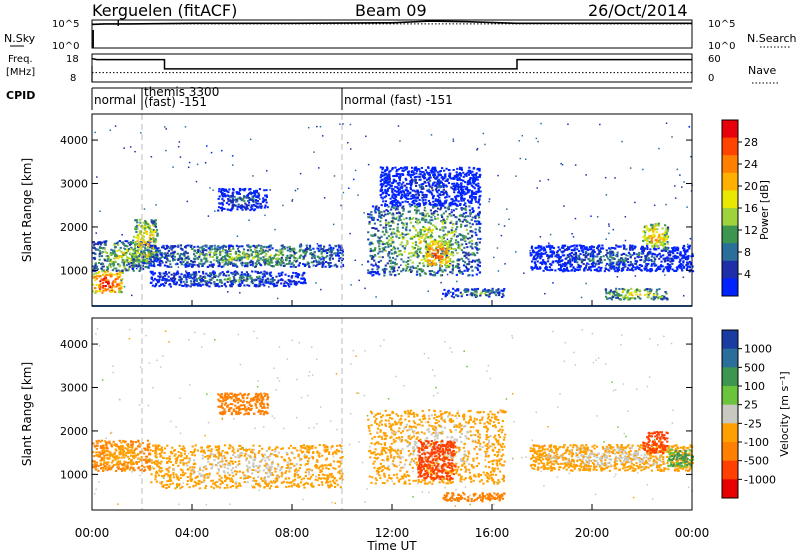 Image resolution: width=800 pixels, height=554 pixels. What do you see at coordinates (391, 63) in the screenshot?
I see `series-nave-line` at bounding box center [391, 63].